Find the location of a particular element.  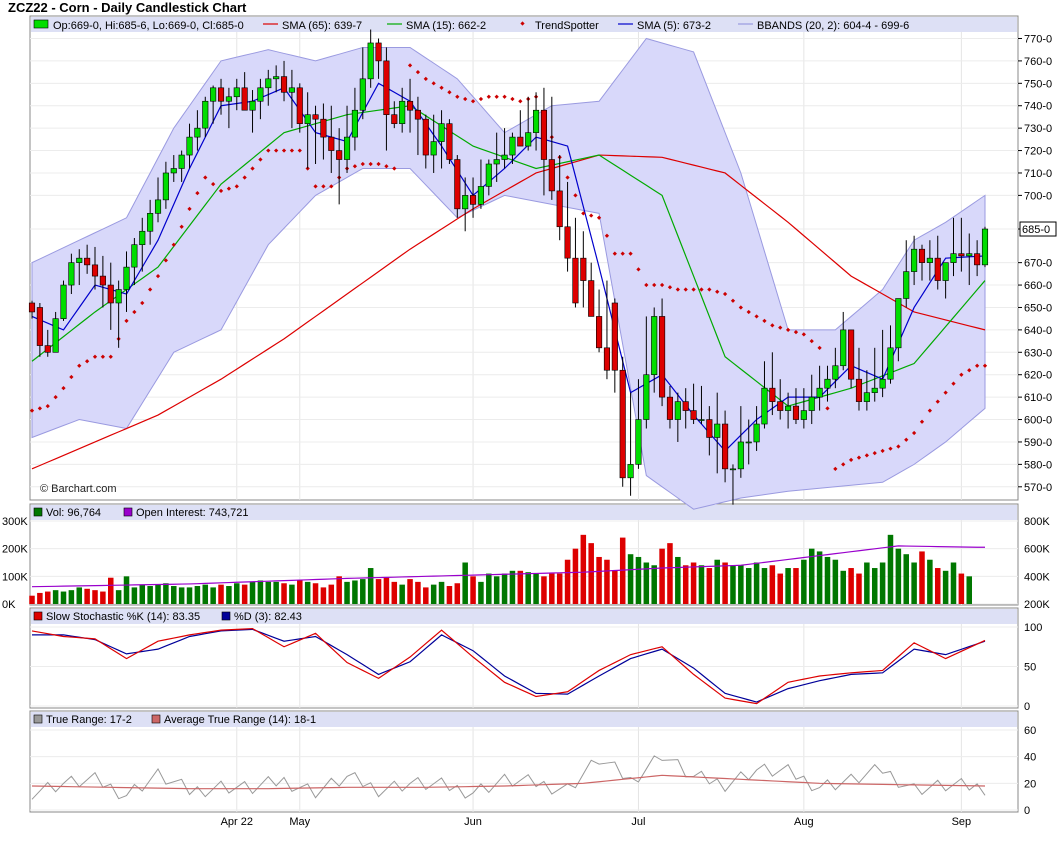

tr-tick-label: 20 is located at coordinates (1030, 784).